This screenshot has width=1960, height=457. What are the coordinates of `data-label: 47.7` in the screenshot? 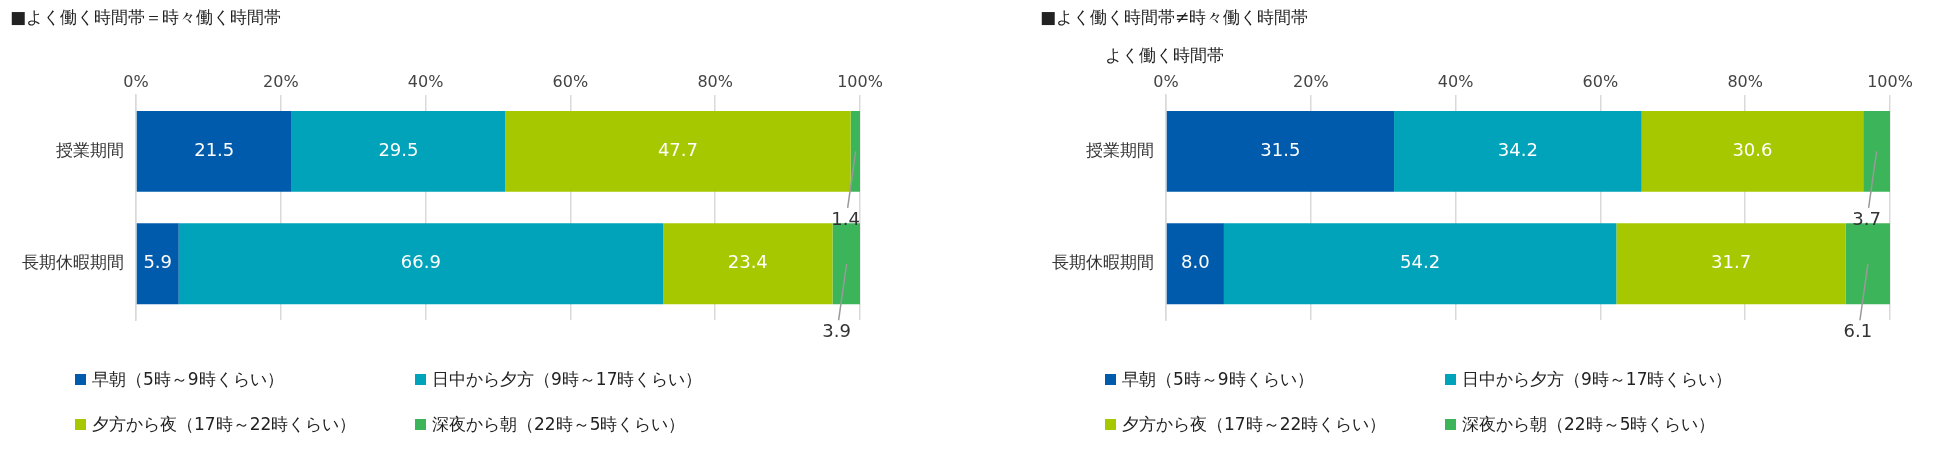 It's located at (677, 150).